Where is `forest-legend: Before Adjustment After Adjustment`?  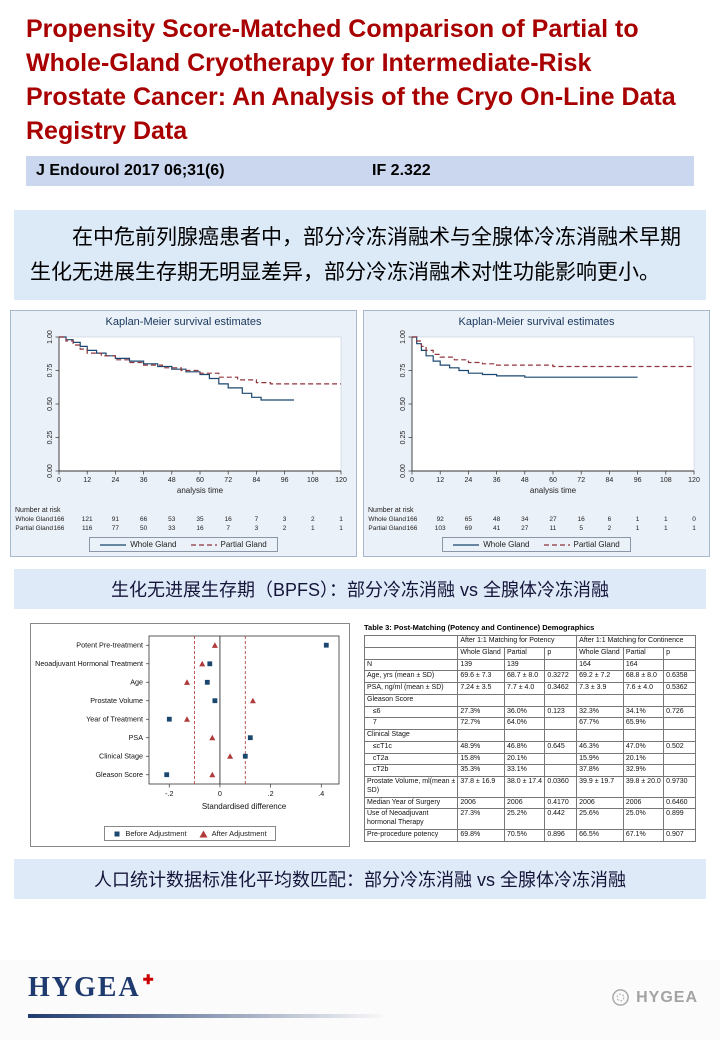
forest-legend: Before Adjustment After Adjustment is located at coordinates (190, 833).